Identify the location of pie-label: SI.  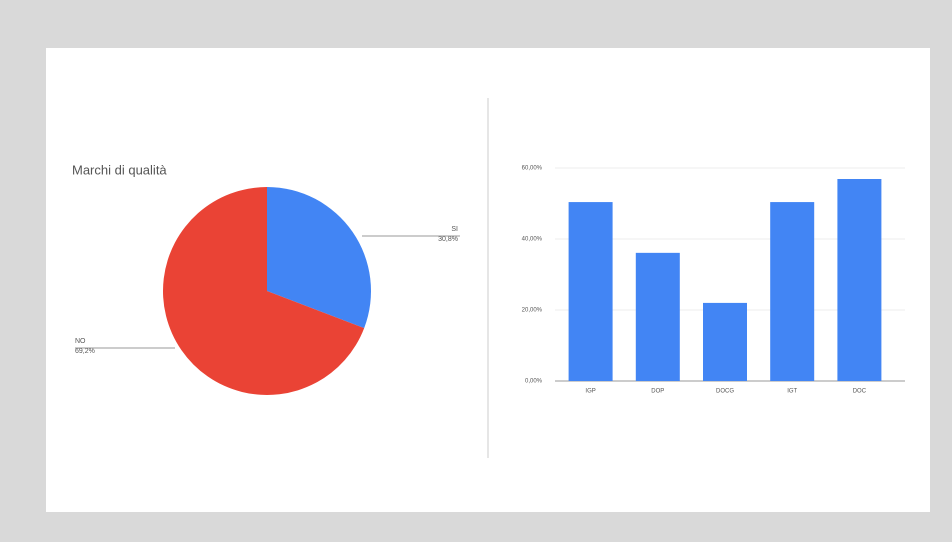
(454, 229).